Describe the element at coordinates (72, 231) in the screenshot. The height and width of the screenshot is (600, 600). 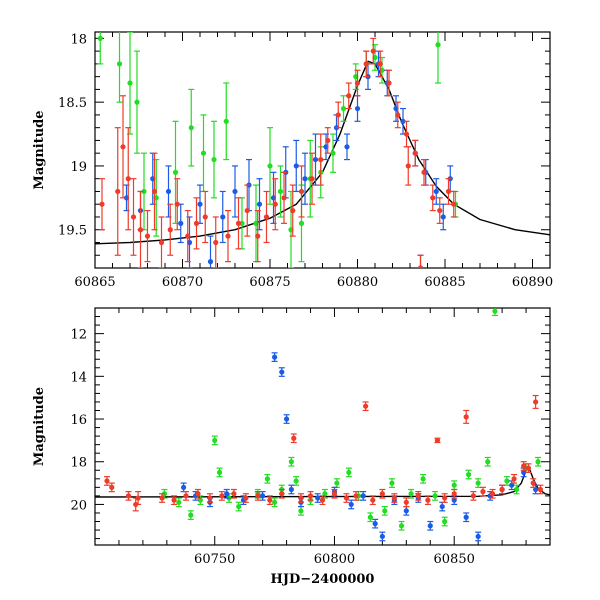
I see `y-tick-label: 19.5` at that location.